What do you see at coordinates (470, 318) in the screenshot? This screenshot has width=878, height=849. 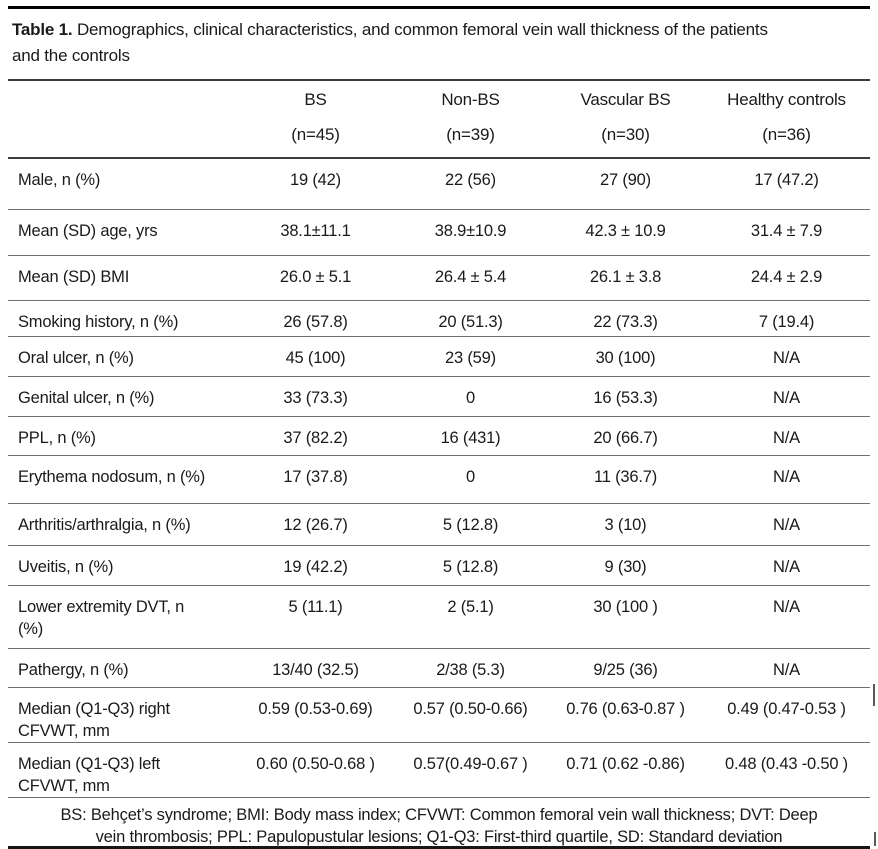 I see `cell-value: 20 (51.3)` at bounding box center [470, 318].